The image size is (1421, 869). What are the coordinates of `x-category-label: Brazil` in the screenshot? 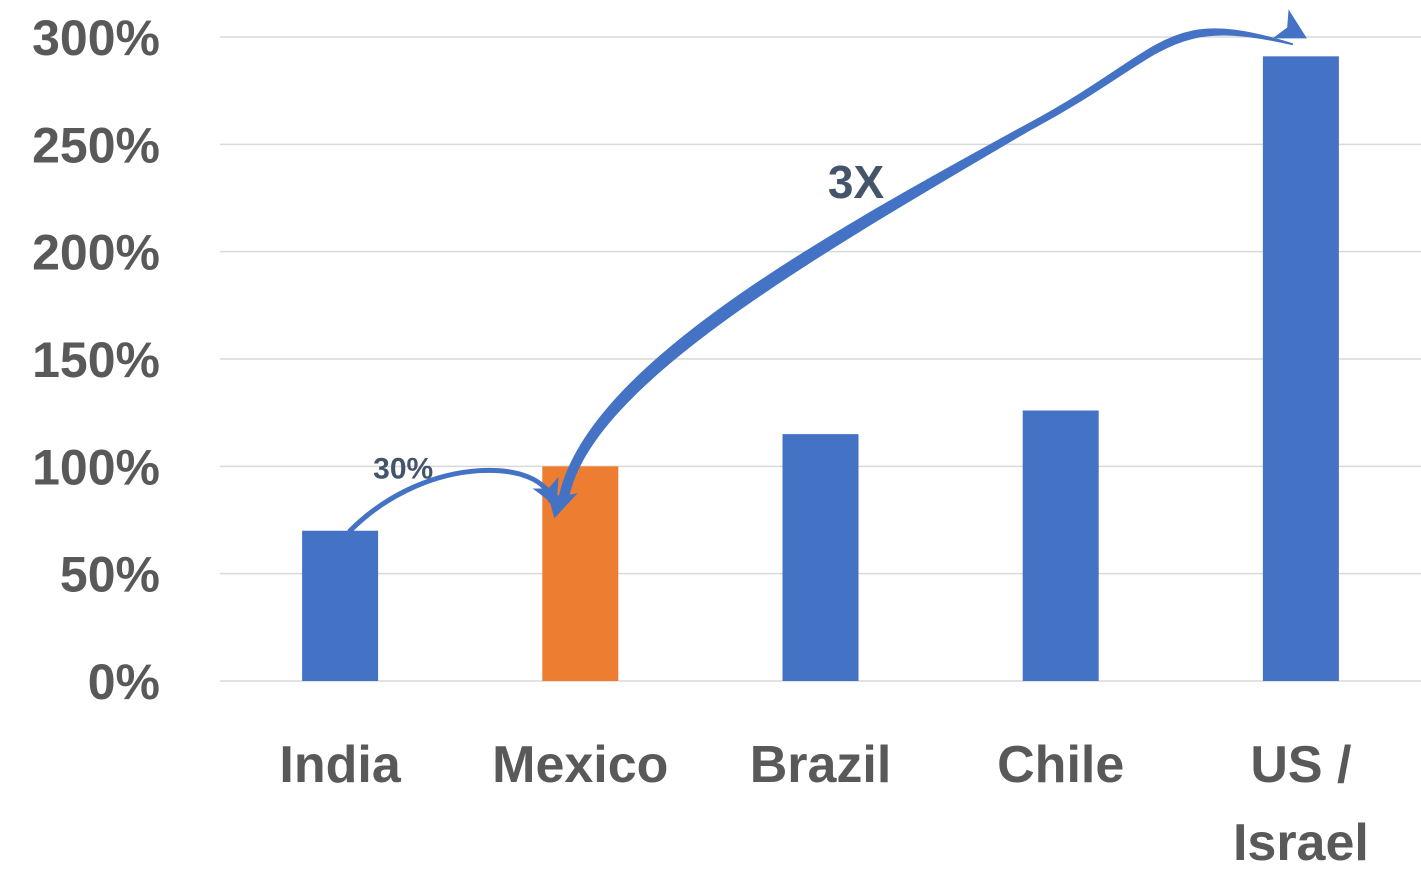 It's located at (821, 765).